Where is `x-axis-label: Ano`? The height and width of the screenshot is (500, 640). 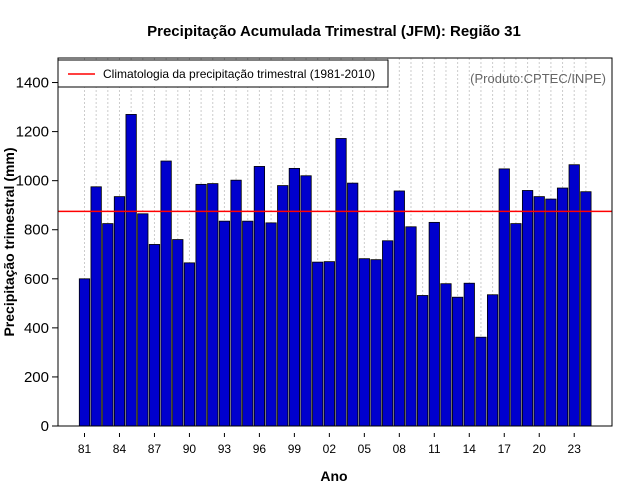
x-axis-label: Ano is located at coordinates (333, 476).